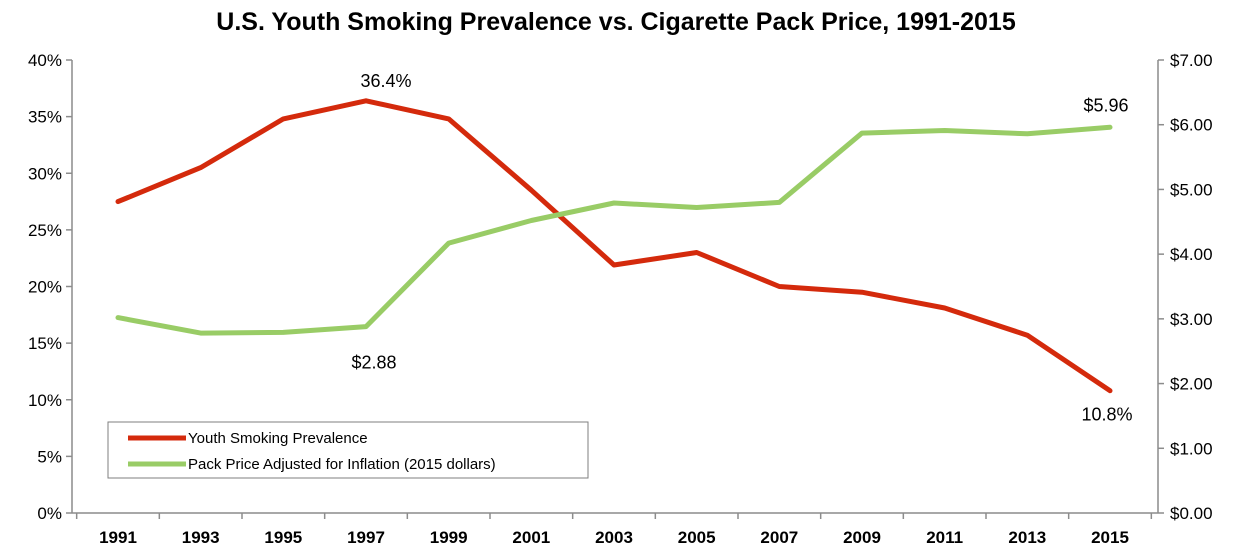 This screenshot has width=1233, height=552. I want to click on x-tick-label: 2003, so click(614, 537).